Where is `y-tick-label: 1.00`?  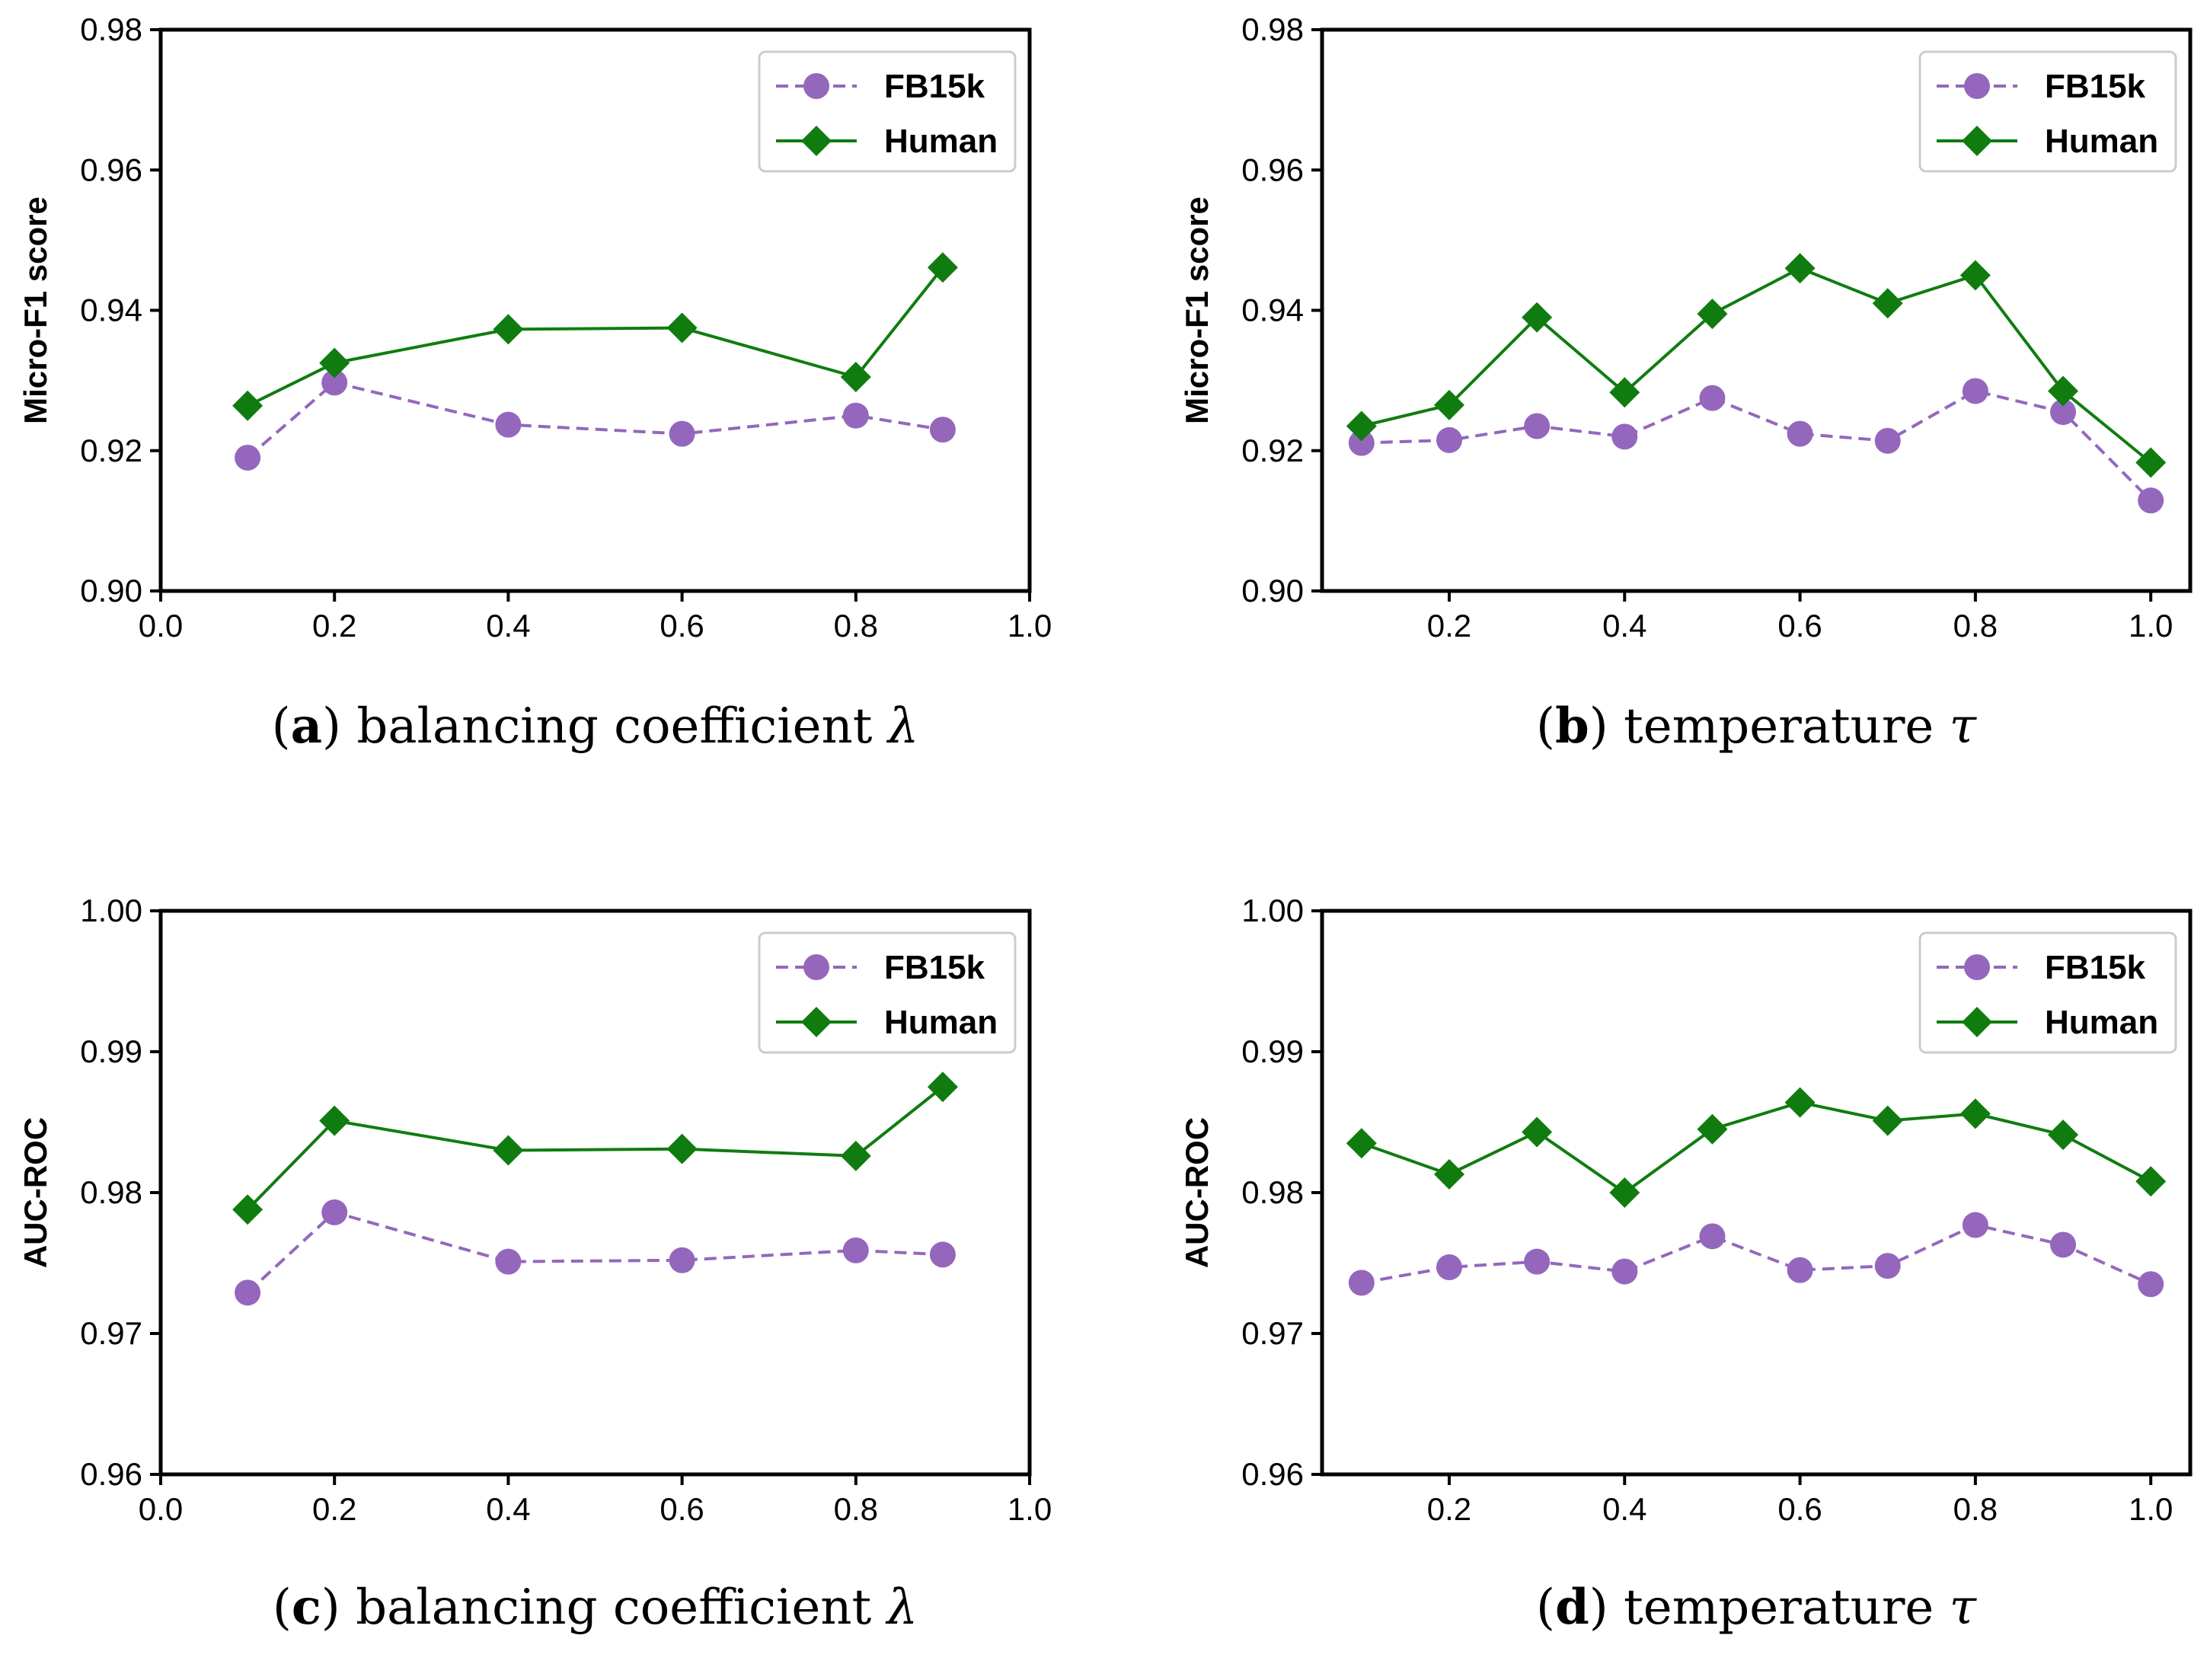 y-tick-label: 1.00 is located at coordinates (111, 910).